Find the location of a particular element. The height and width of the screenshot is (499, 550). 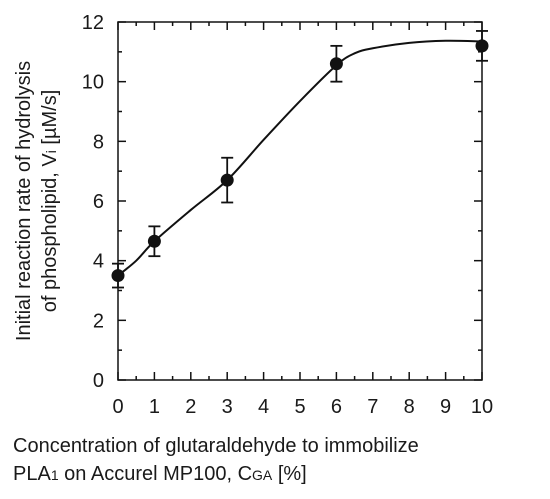

x-tick-label: 8 is located at coordinates (409, 407).